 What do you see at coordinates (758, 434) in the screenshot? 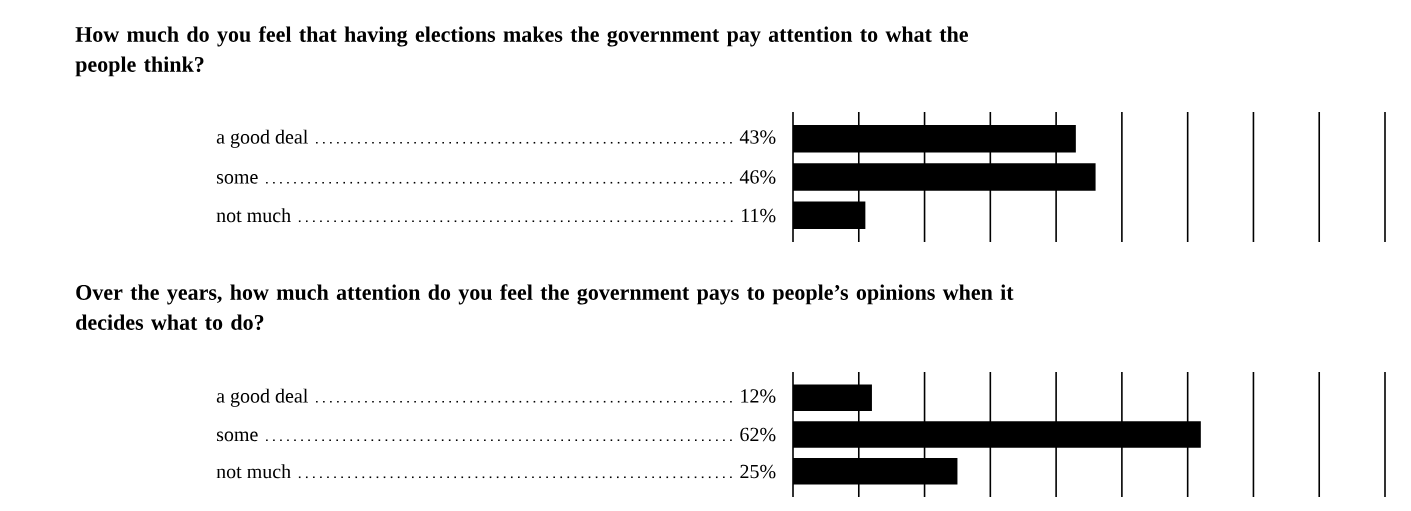
I see `data-label: 62%` at bounding box center [758, 434].